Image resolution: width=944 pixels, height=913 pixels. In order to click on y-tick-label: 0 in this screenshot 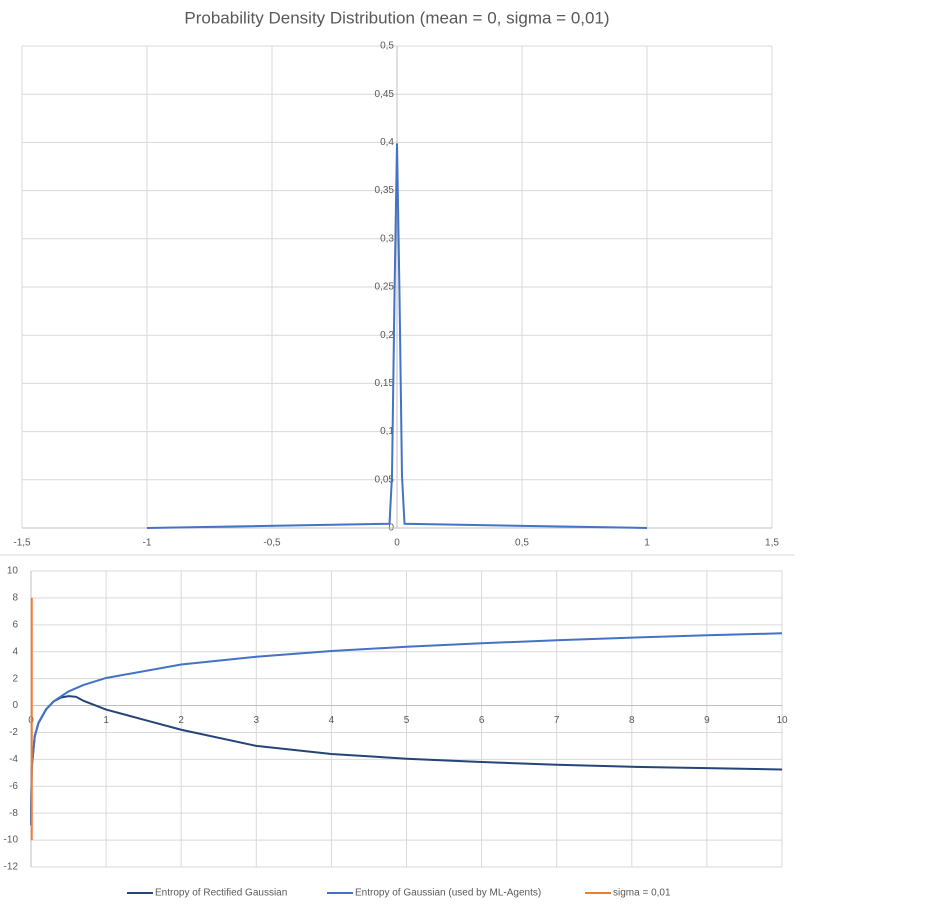, I will do `click(15, 705)`.